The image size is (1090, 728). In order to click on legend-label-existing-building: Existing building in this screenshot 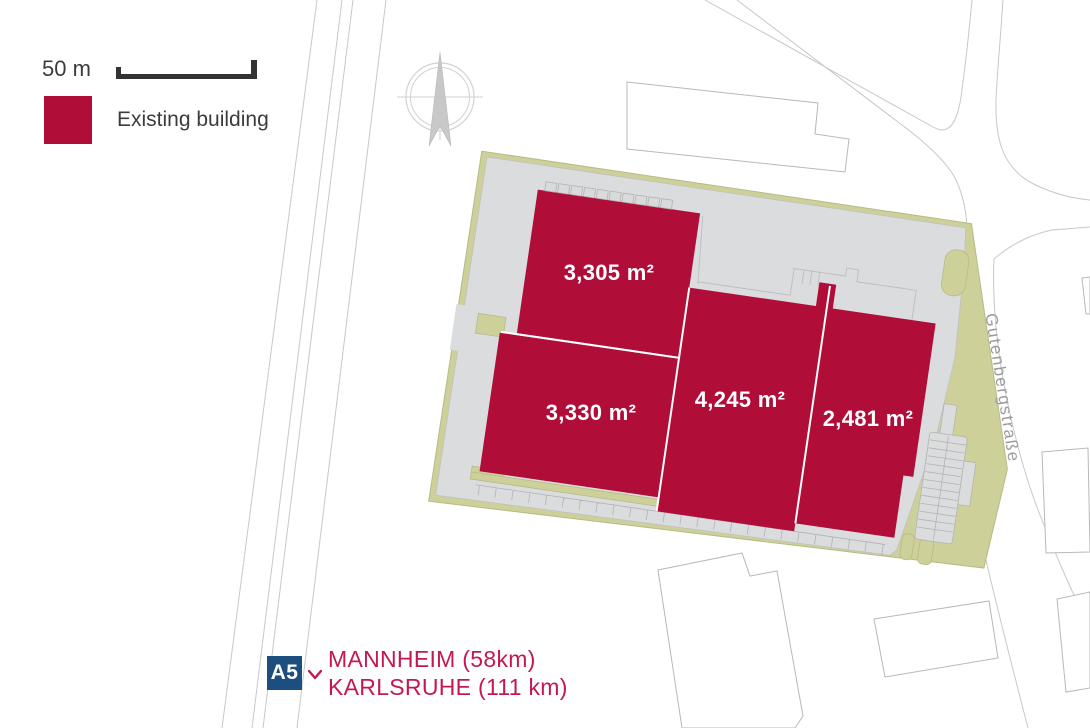, I will do `click(193, 119)`.